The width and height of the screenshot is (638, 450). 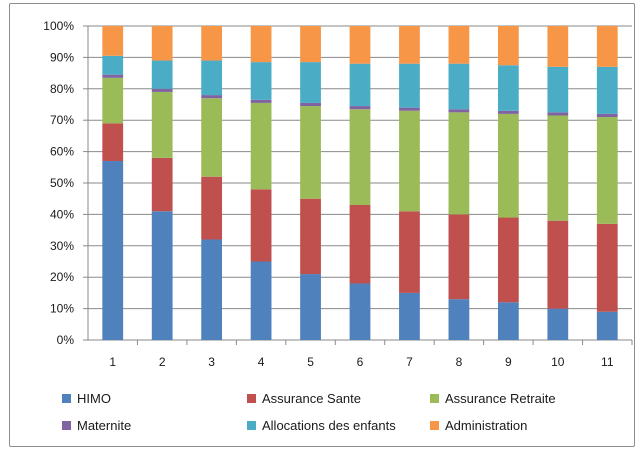 What do you see at coordinates (162, 362) in the screenshot?
I see `x-tick-label: 2` at bounding box center [162, 362].